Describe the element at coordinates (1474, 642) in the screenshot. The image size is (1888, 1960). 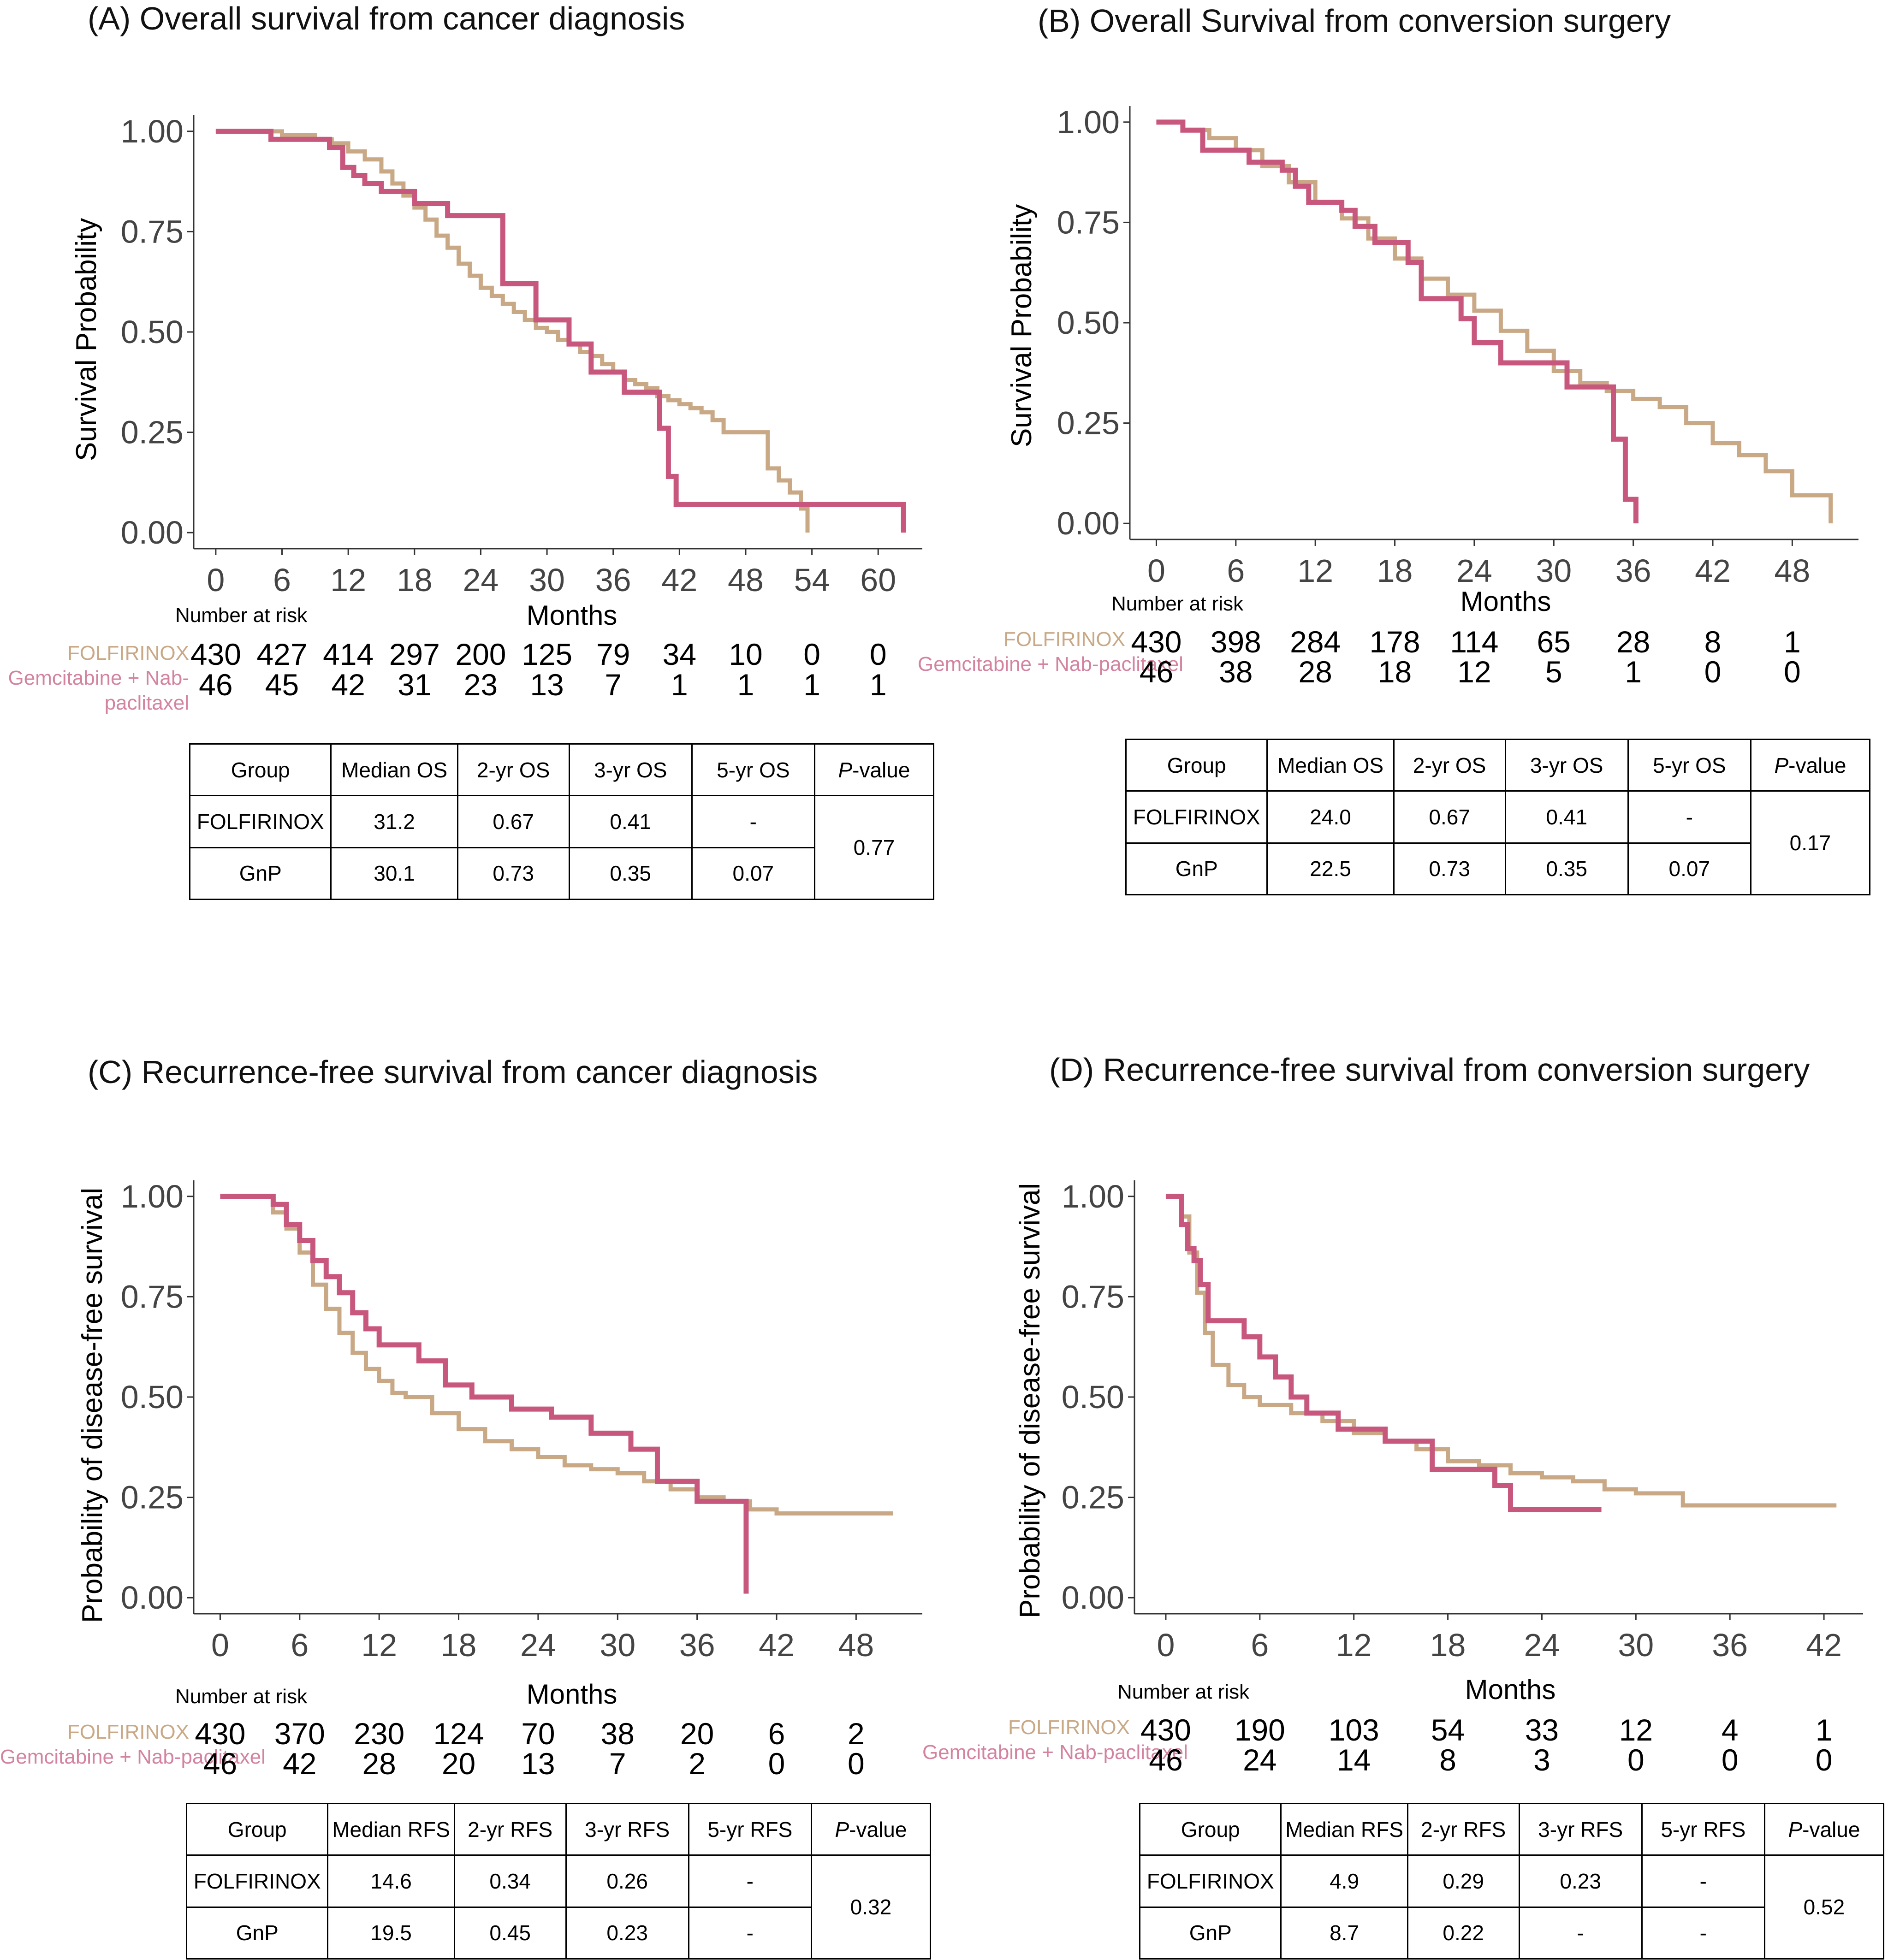
I see `risk-value: 114` at that location.